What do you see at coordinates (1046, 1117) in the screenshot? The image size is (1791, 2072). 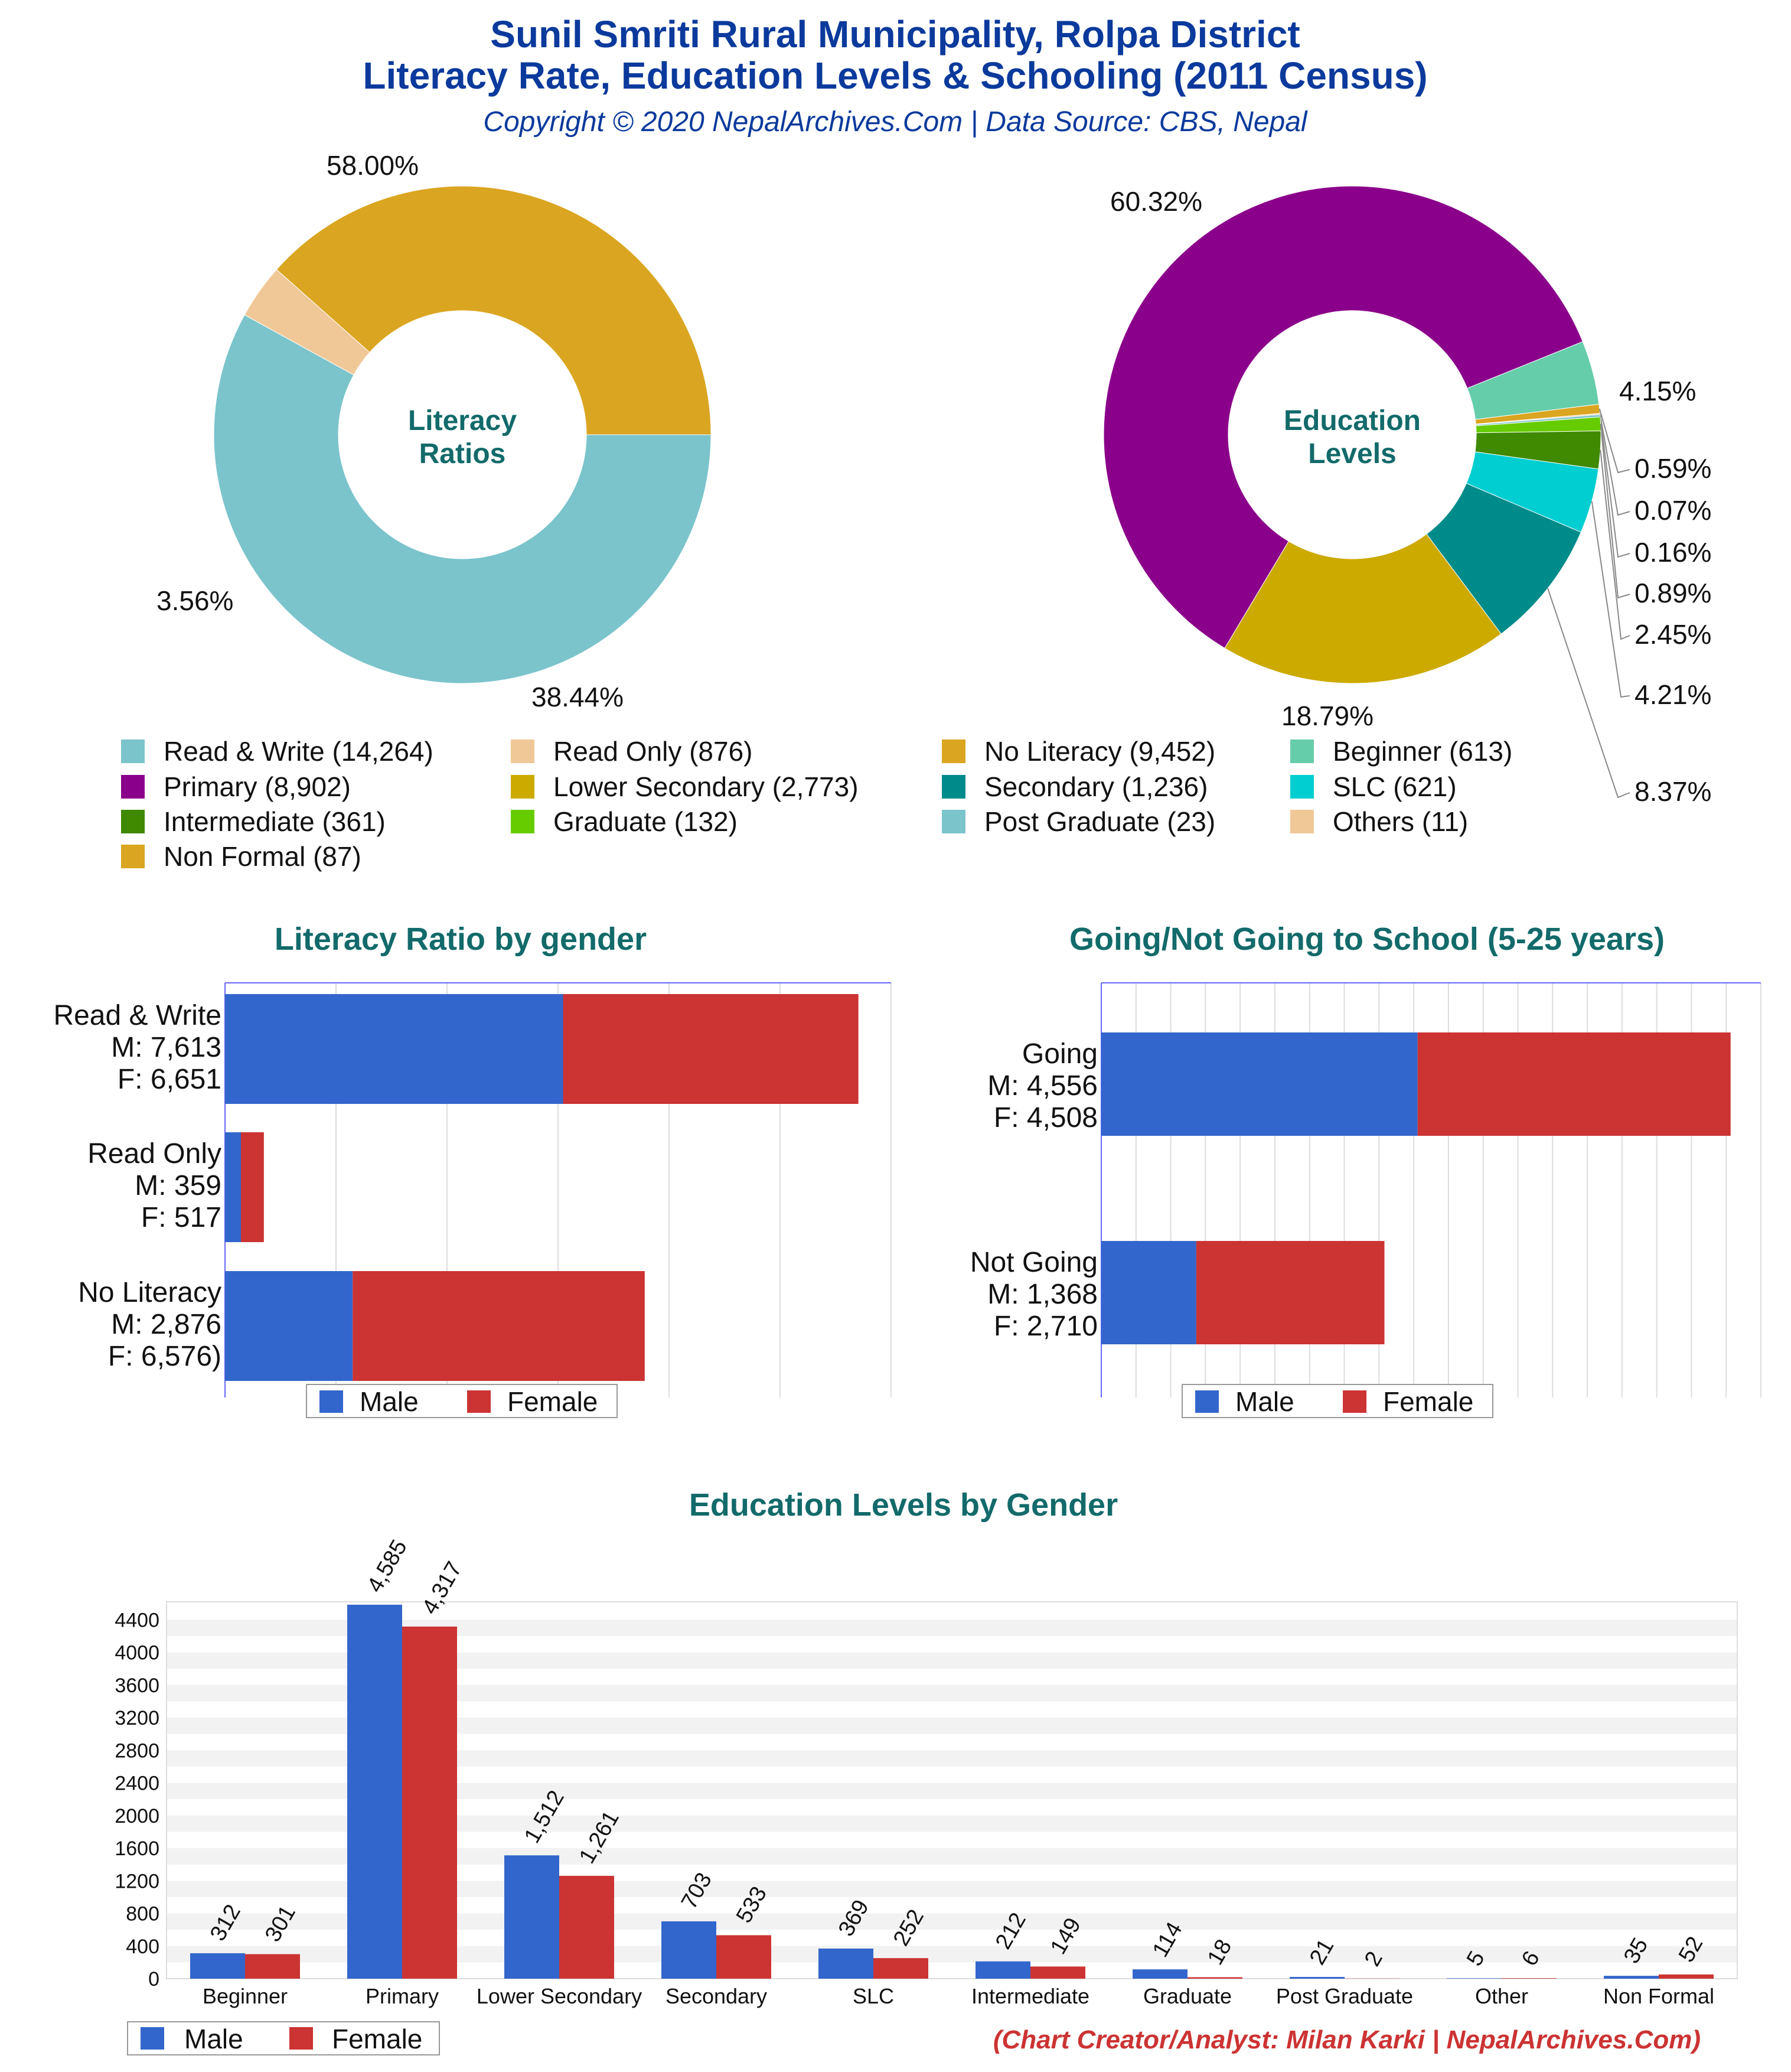 I see `category-label: F: 4,508` at bounding box center [1046, 1117].